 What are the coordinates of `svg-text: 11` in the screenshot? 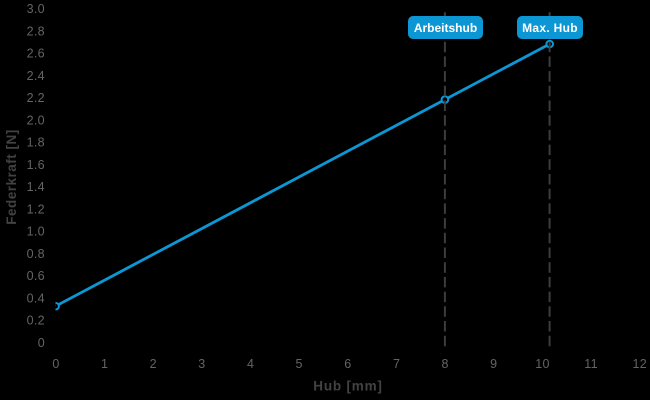 It's located at (591, 364).